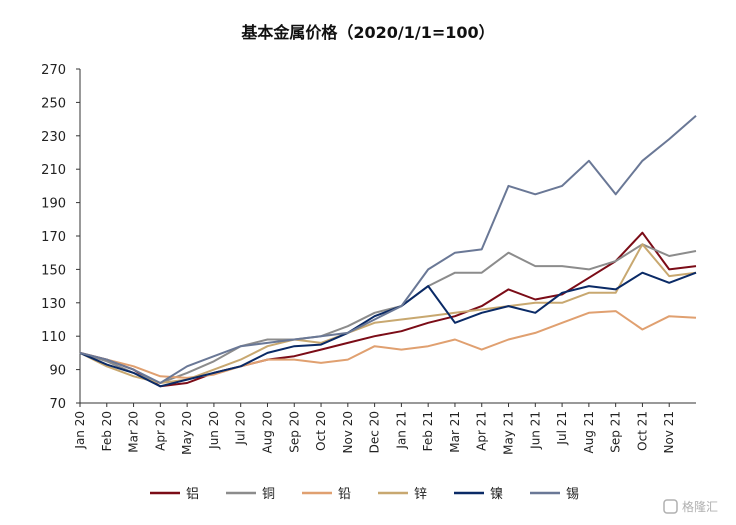 The image size is (736, 525). I want to click on legend-label: 锡, so click(572, 494).